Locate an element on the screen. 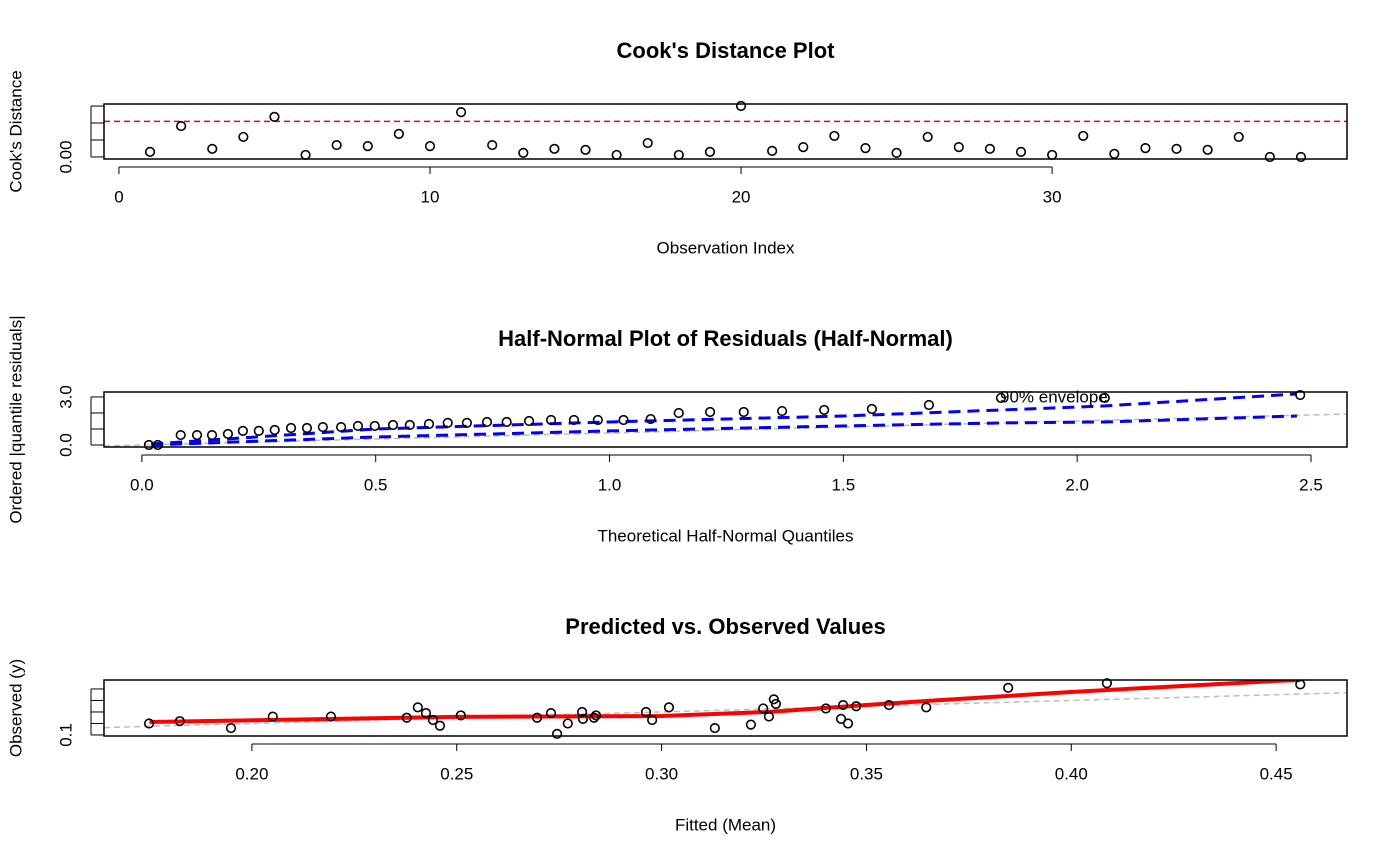  envelope-upper is located at coordinates (724, 419).